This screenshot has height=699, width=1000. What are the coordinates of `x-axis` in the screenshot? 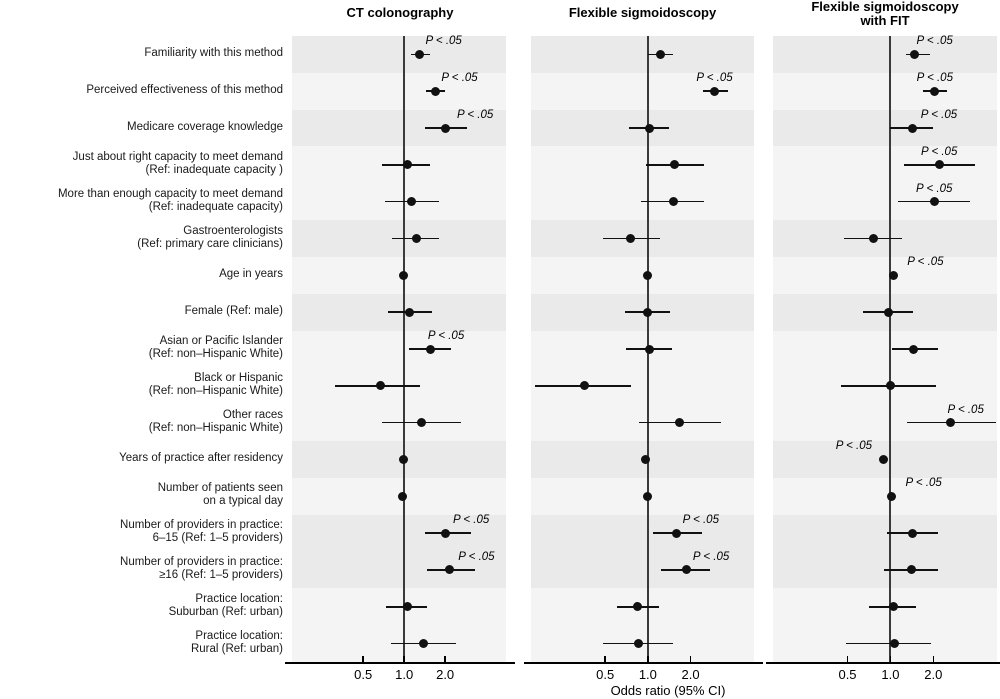 It's located at (883, 663).